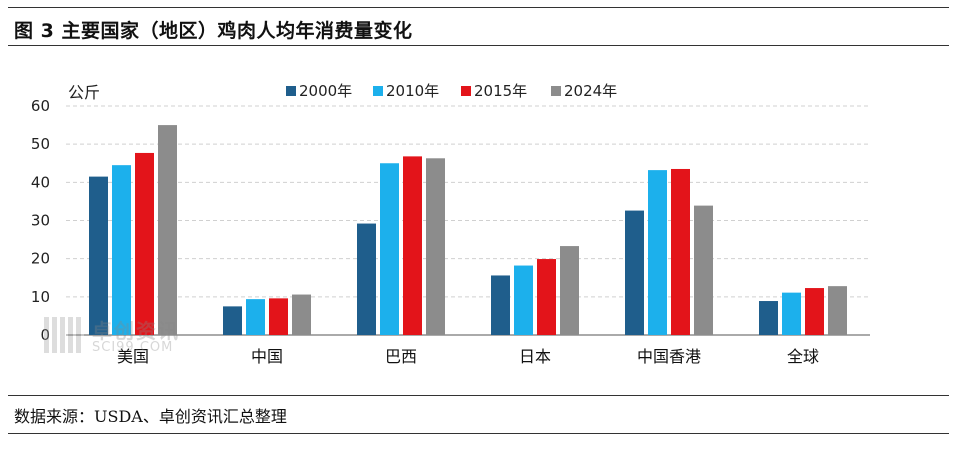 The image size is (957, 450). What do you see at coordinates (535, 356) in the screenshot?
I see `x-category-label: 日本` at bounding box center [535, 356].